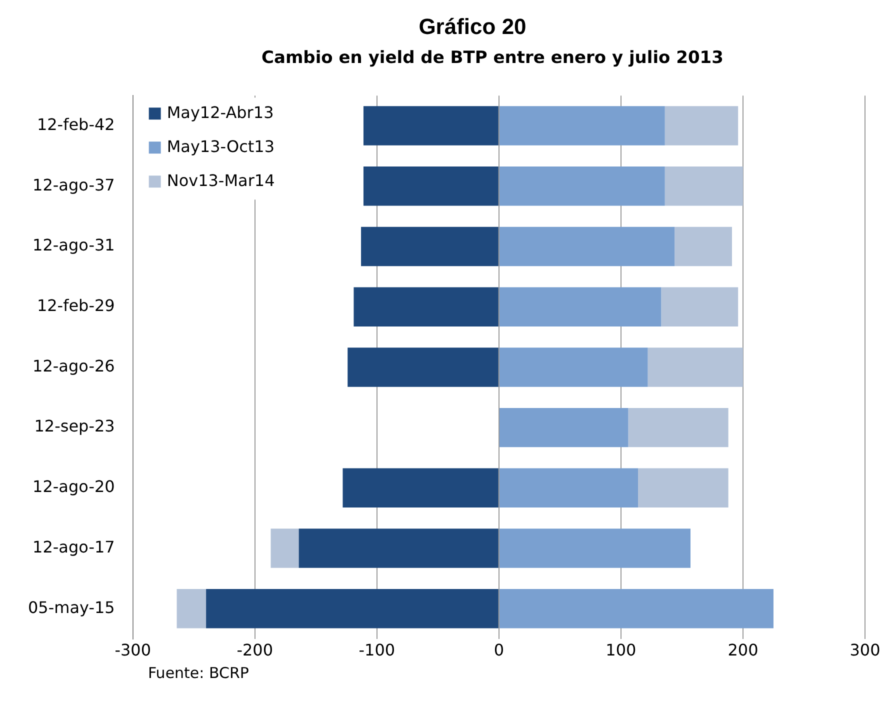 Image resolution: width=885 pixels, height=709 pixels. Describe the element at coordinates (132, 650) in the screenshot. I see `x-tick-label: -300` at that location.